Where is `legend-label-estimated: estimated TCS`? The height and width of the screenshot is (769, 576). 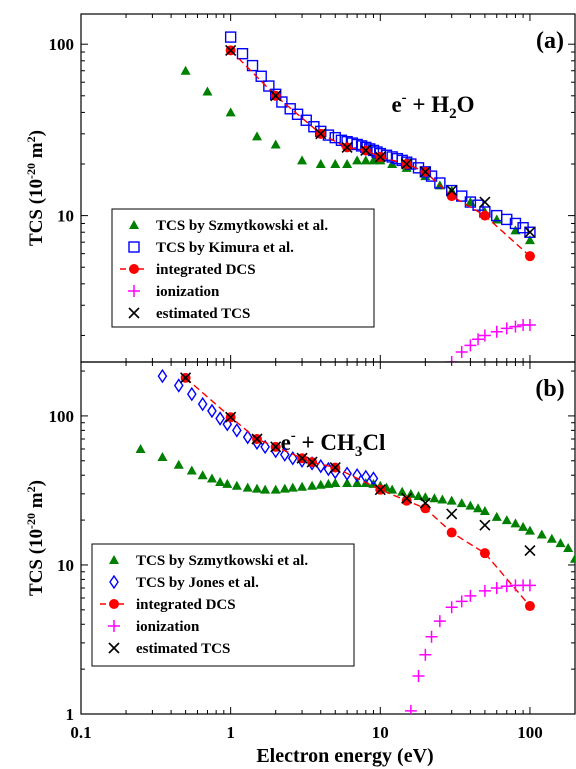
legend-label-estimated: estimated TCS is located at coordinates (203, 314).